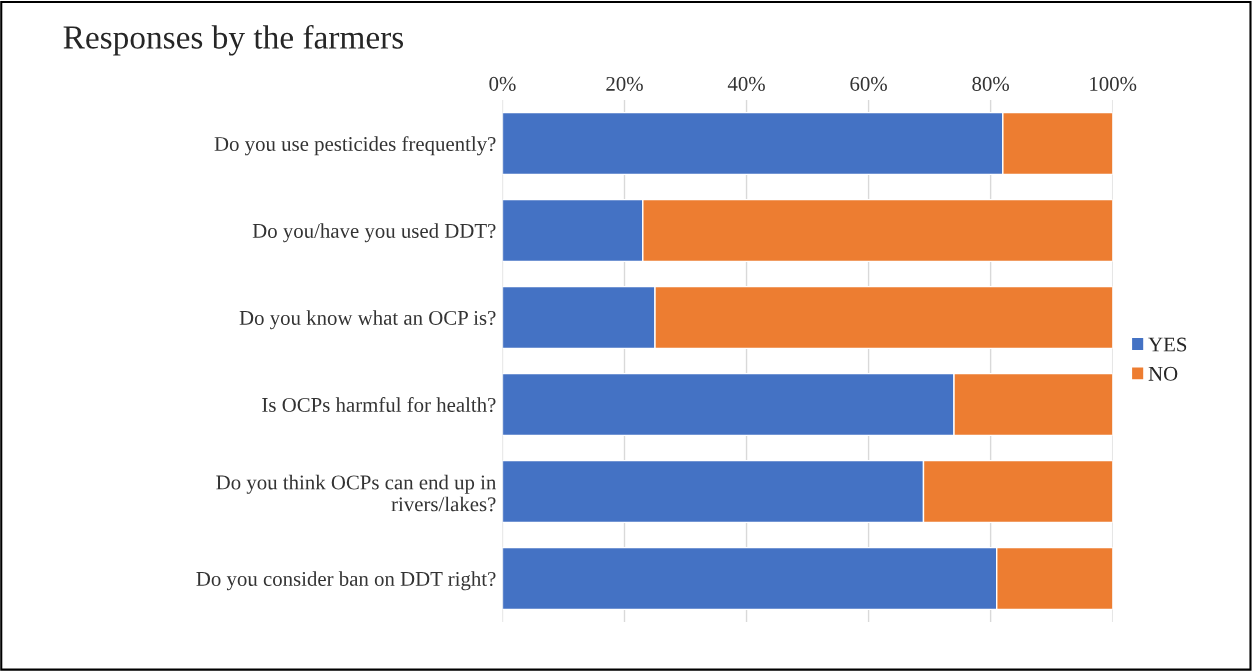 The width and height of the screenshot is (1253, 671). Describe the element at coordinates (346, 581) in the screenshot. I see `y-tick-label: Do you consider ban on DDT right?` at that location.